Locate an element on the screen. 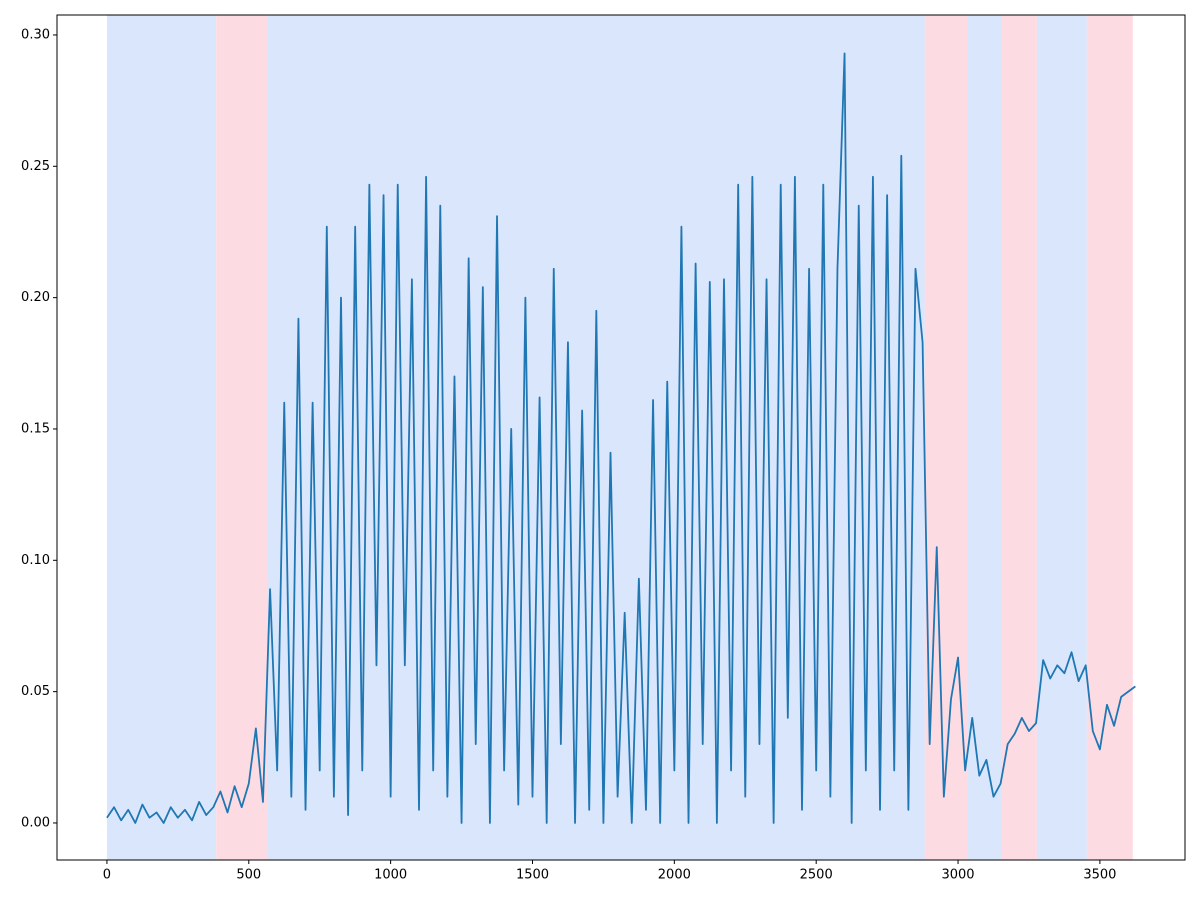 The width and height of the screenshot is (1200, 900). y-tick-label: 0.20 is located at coordinates (35, 297).